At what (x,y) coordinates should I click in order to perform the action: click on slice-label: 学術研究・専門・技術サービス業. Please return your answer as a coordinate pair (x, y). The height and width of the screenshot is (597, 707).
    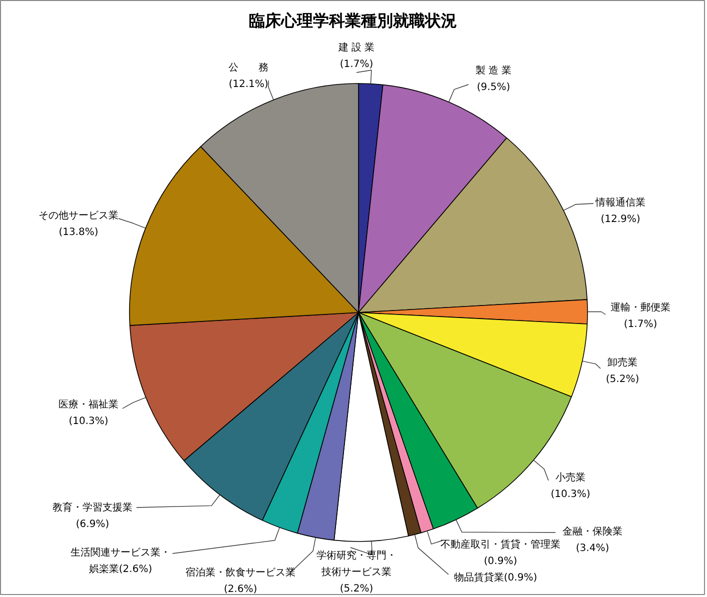
    Looking at the image, I should click on (356, 564).